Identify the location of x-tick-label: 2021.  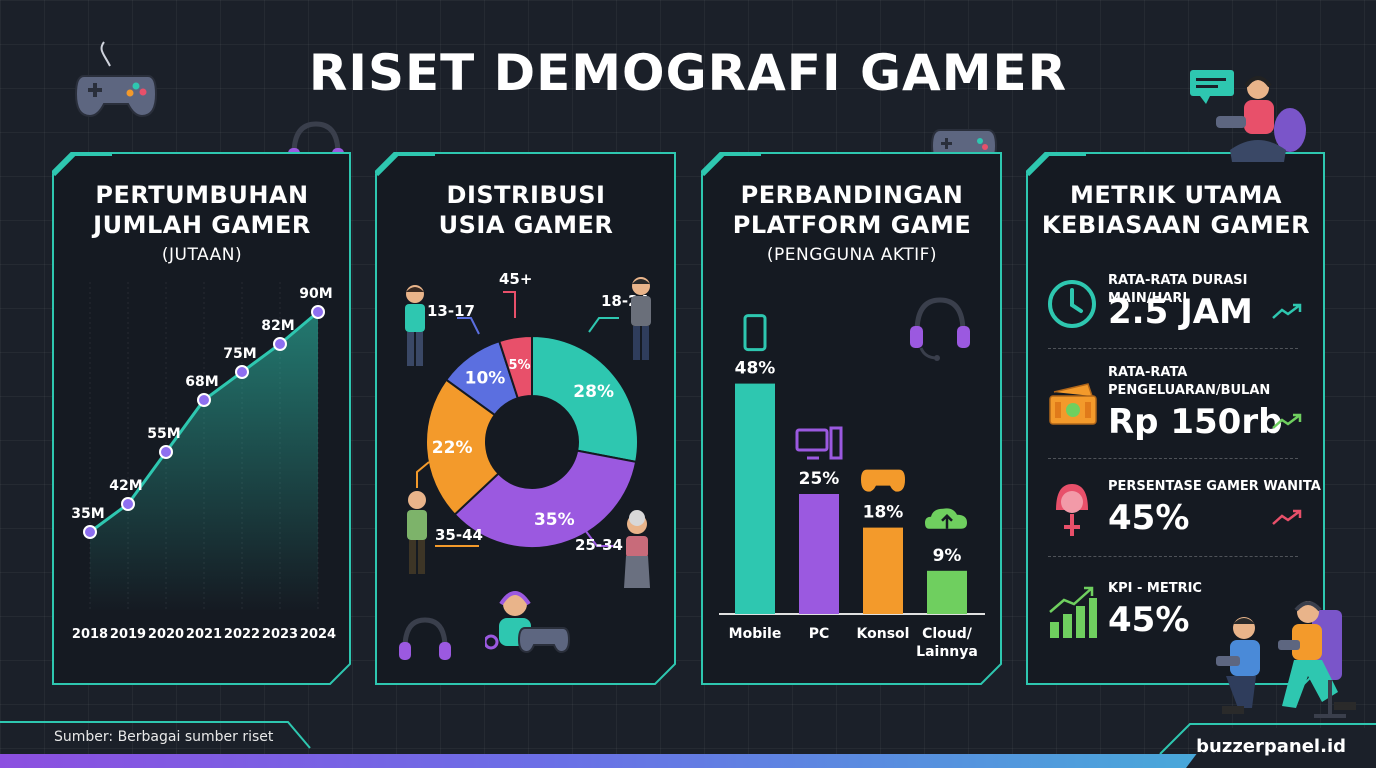
(204, 634).